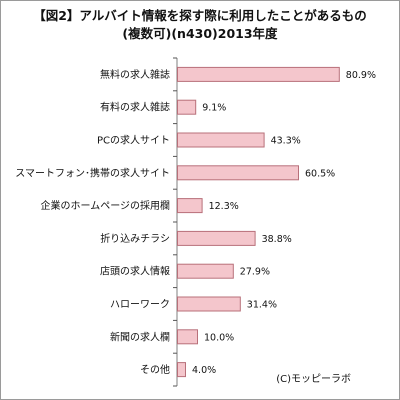 The height and width of the screenshot is (400, 400). What do you see at coordinates (320, 173) in the screenshot?
I see `value-label: 60.5%` at bounding box center [320, 173].